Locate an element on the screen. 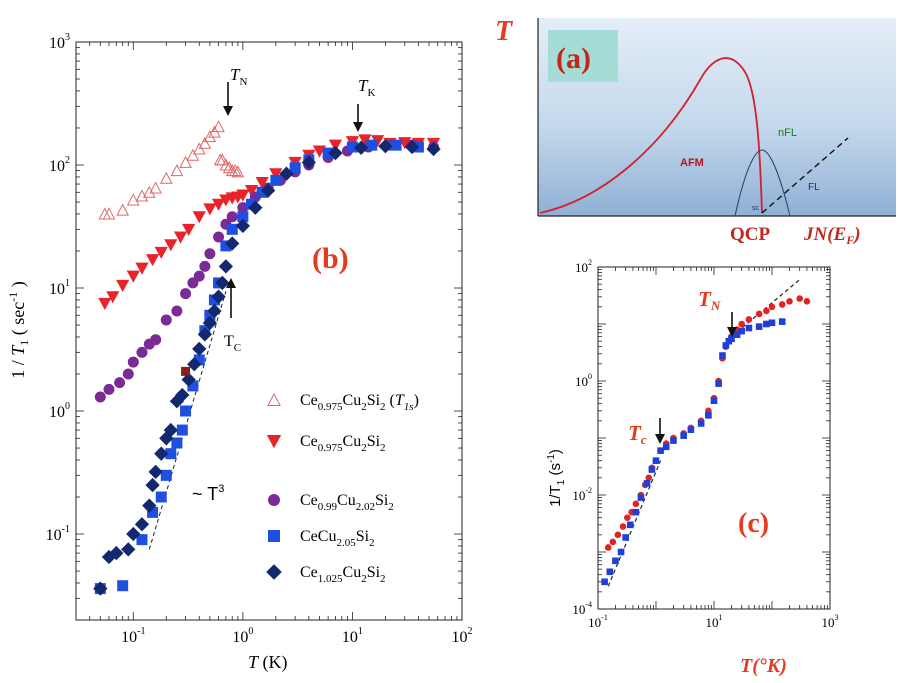  panel-b-y-tick-label: 10⁰ is located at coordinates (59, 411).